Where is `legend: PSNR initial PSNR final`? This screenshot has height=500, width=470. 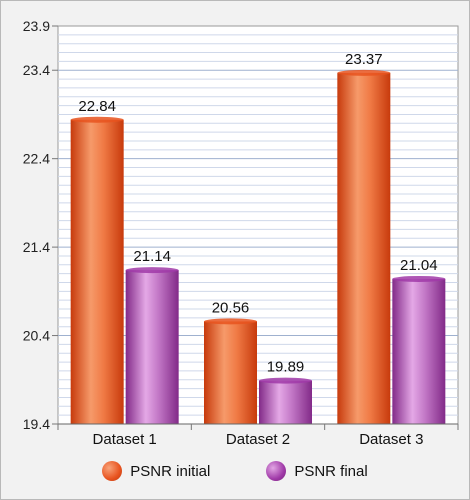
legend: PSNR initial PSNR final is located at coordinates (235, 471).